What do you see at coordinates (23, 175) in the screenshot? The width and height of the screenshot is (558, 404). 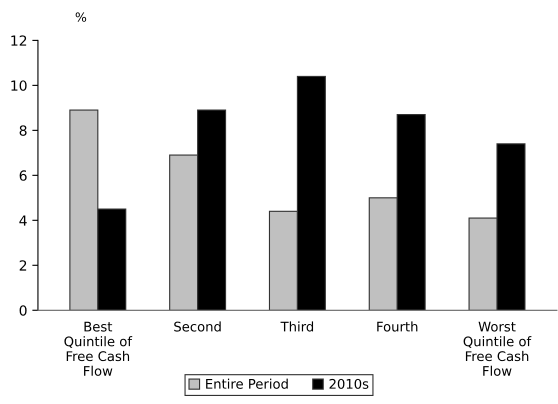 I see `y-tick-label: 6` at bounding box center [23, 175].